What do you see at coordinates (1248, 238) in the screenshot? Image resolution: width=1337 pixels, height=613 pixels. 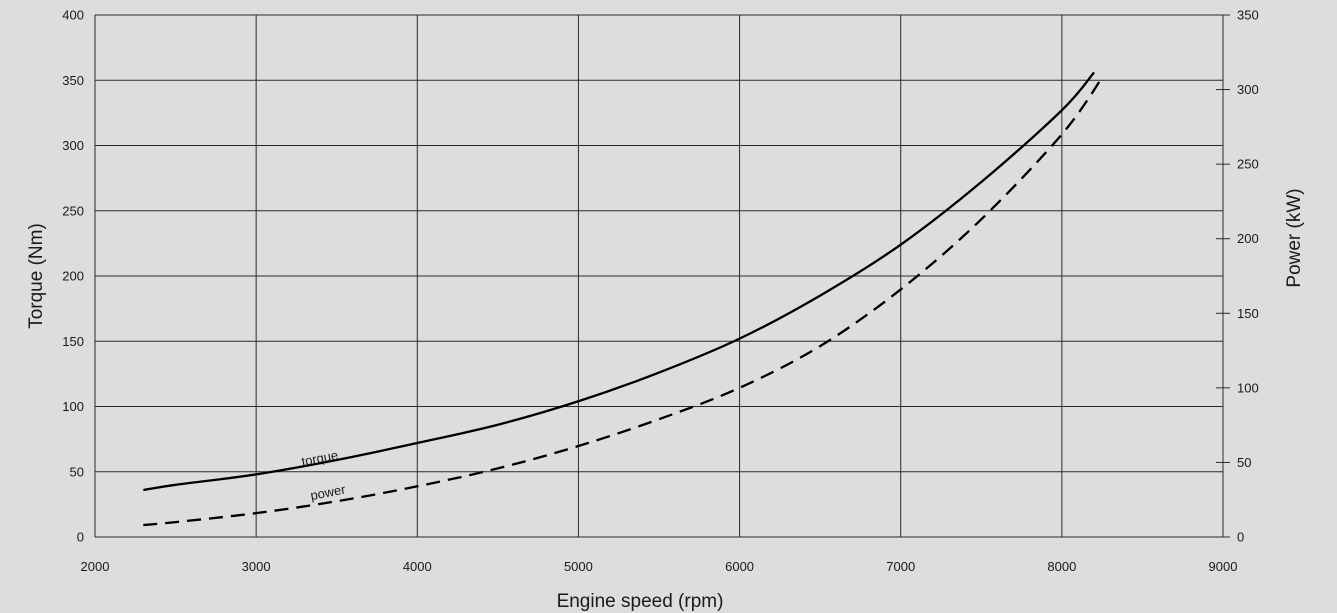 I see `right-y-tick-label: 200` at bounding box center [1248, 238].